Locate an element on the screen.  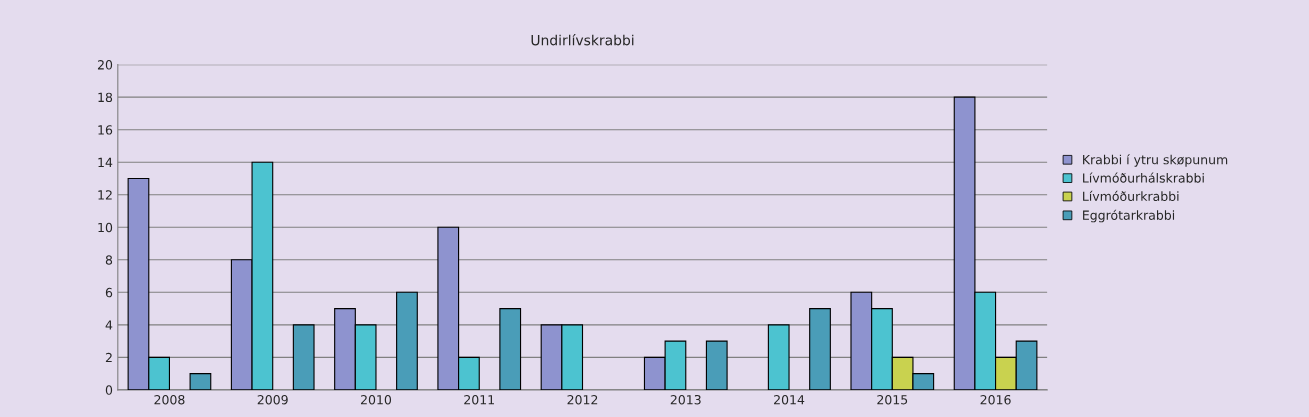
legend-label: Eggrótarkrabbi is located at coordinates (1129, 216).